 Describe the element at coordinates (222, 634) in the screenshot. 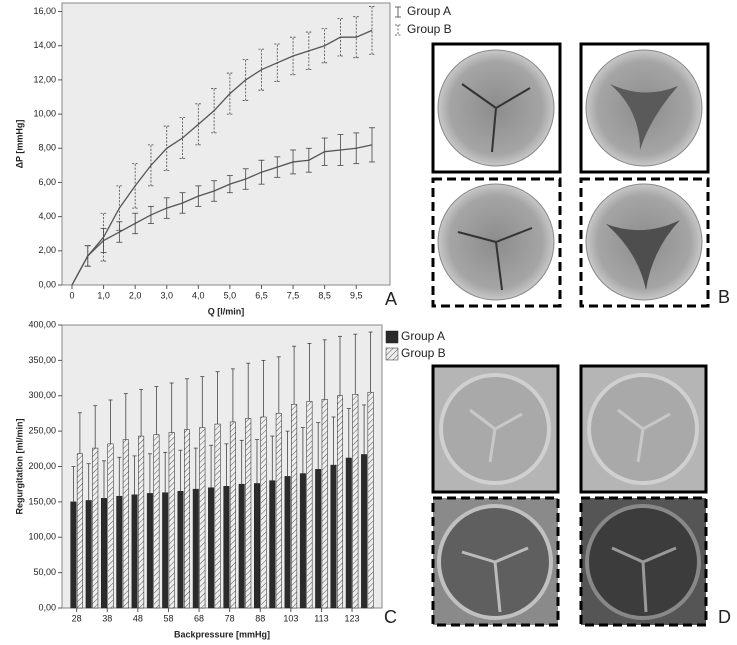

I see `x-axis-title: Backpressure [mmHg]` at that location.